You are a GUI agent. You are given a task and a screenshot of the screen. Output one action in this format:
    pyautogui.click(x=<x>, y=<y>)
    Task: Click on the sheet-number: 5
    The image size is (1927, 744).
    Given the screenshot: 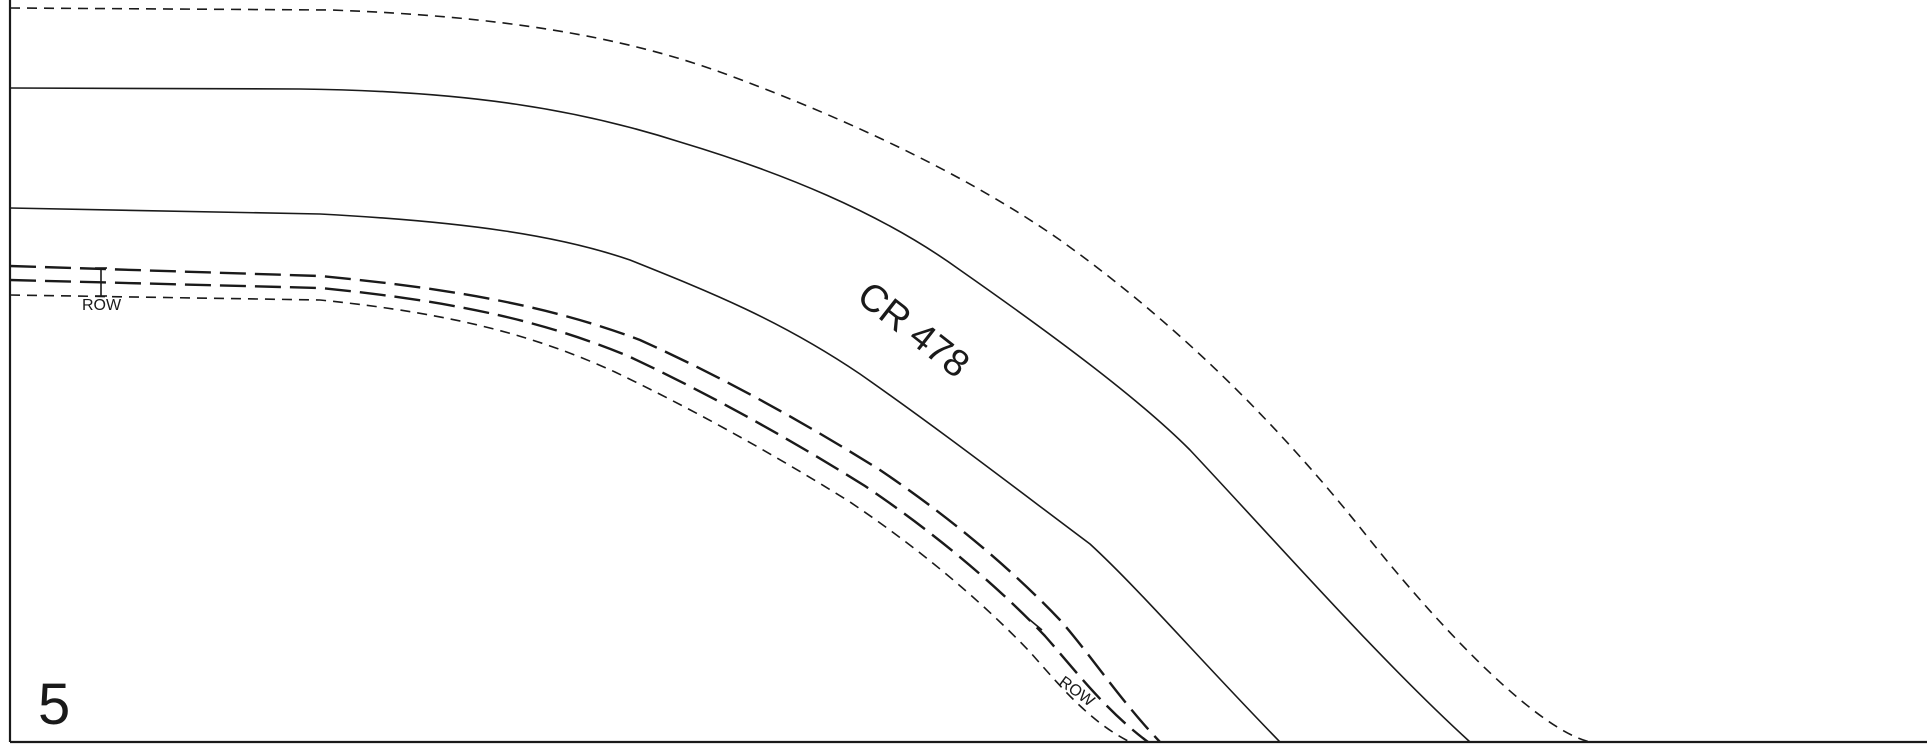 What is the action you would take?
    pyautogui.click(x=54, y=704)
    